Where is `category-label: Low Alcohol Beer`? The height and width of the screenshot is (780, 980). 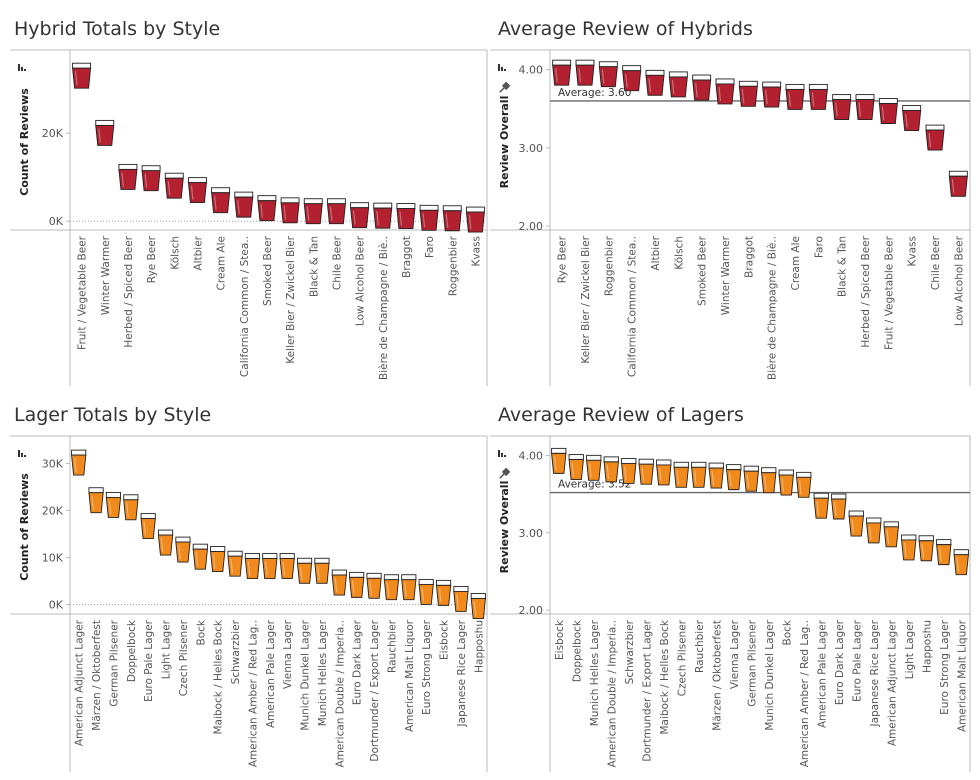
category-label: Low Alcohol Beer is located at coordinates (959, 280).